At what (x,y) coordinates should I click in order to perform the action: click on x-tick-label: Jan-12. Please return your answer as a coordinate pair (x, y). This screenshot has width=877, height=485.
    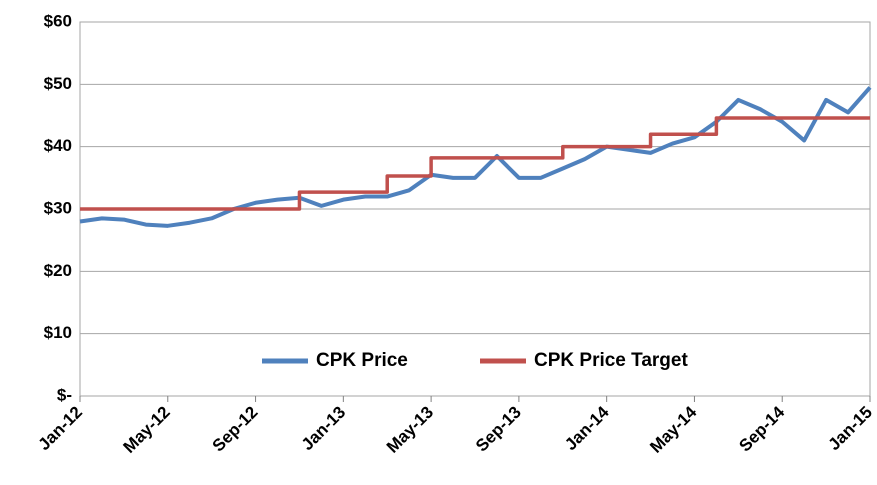
    Looking at the image, I should click on (60, 429).